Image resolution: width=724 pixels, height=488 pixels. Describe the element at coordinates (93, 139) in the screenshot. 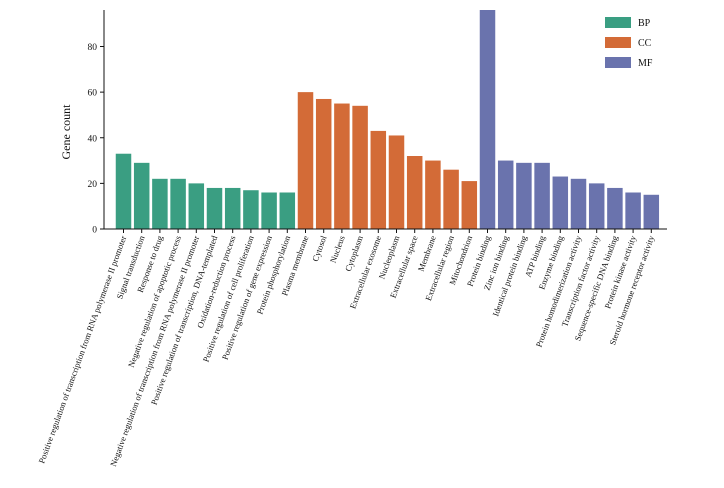

I see `y-tick-label: 40` at that location.